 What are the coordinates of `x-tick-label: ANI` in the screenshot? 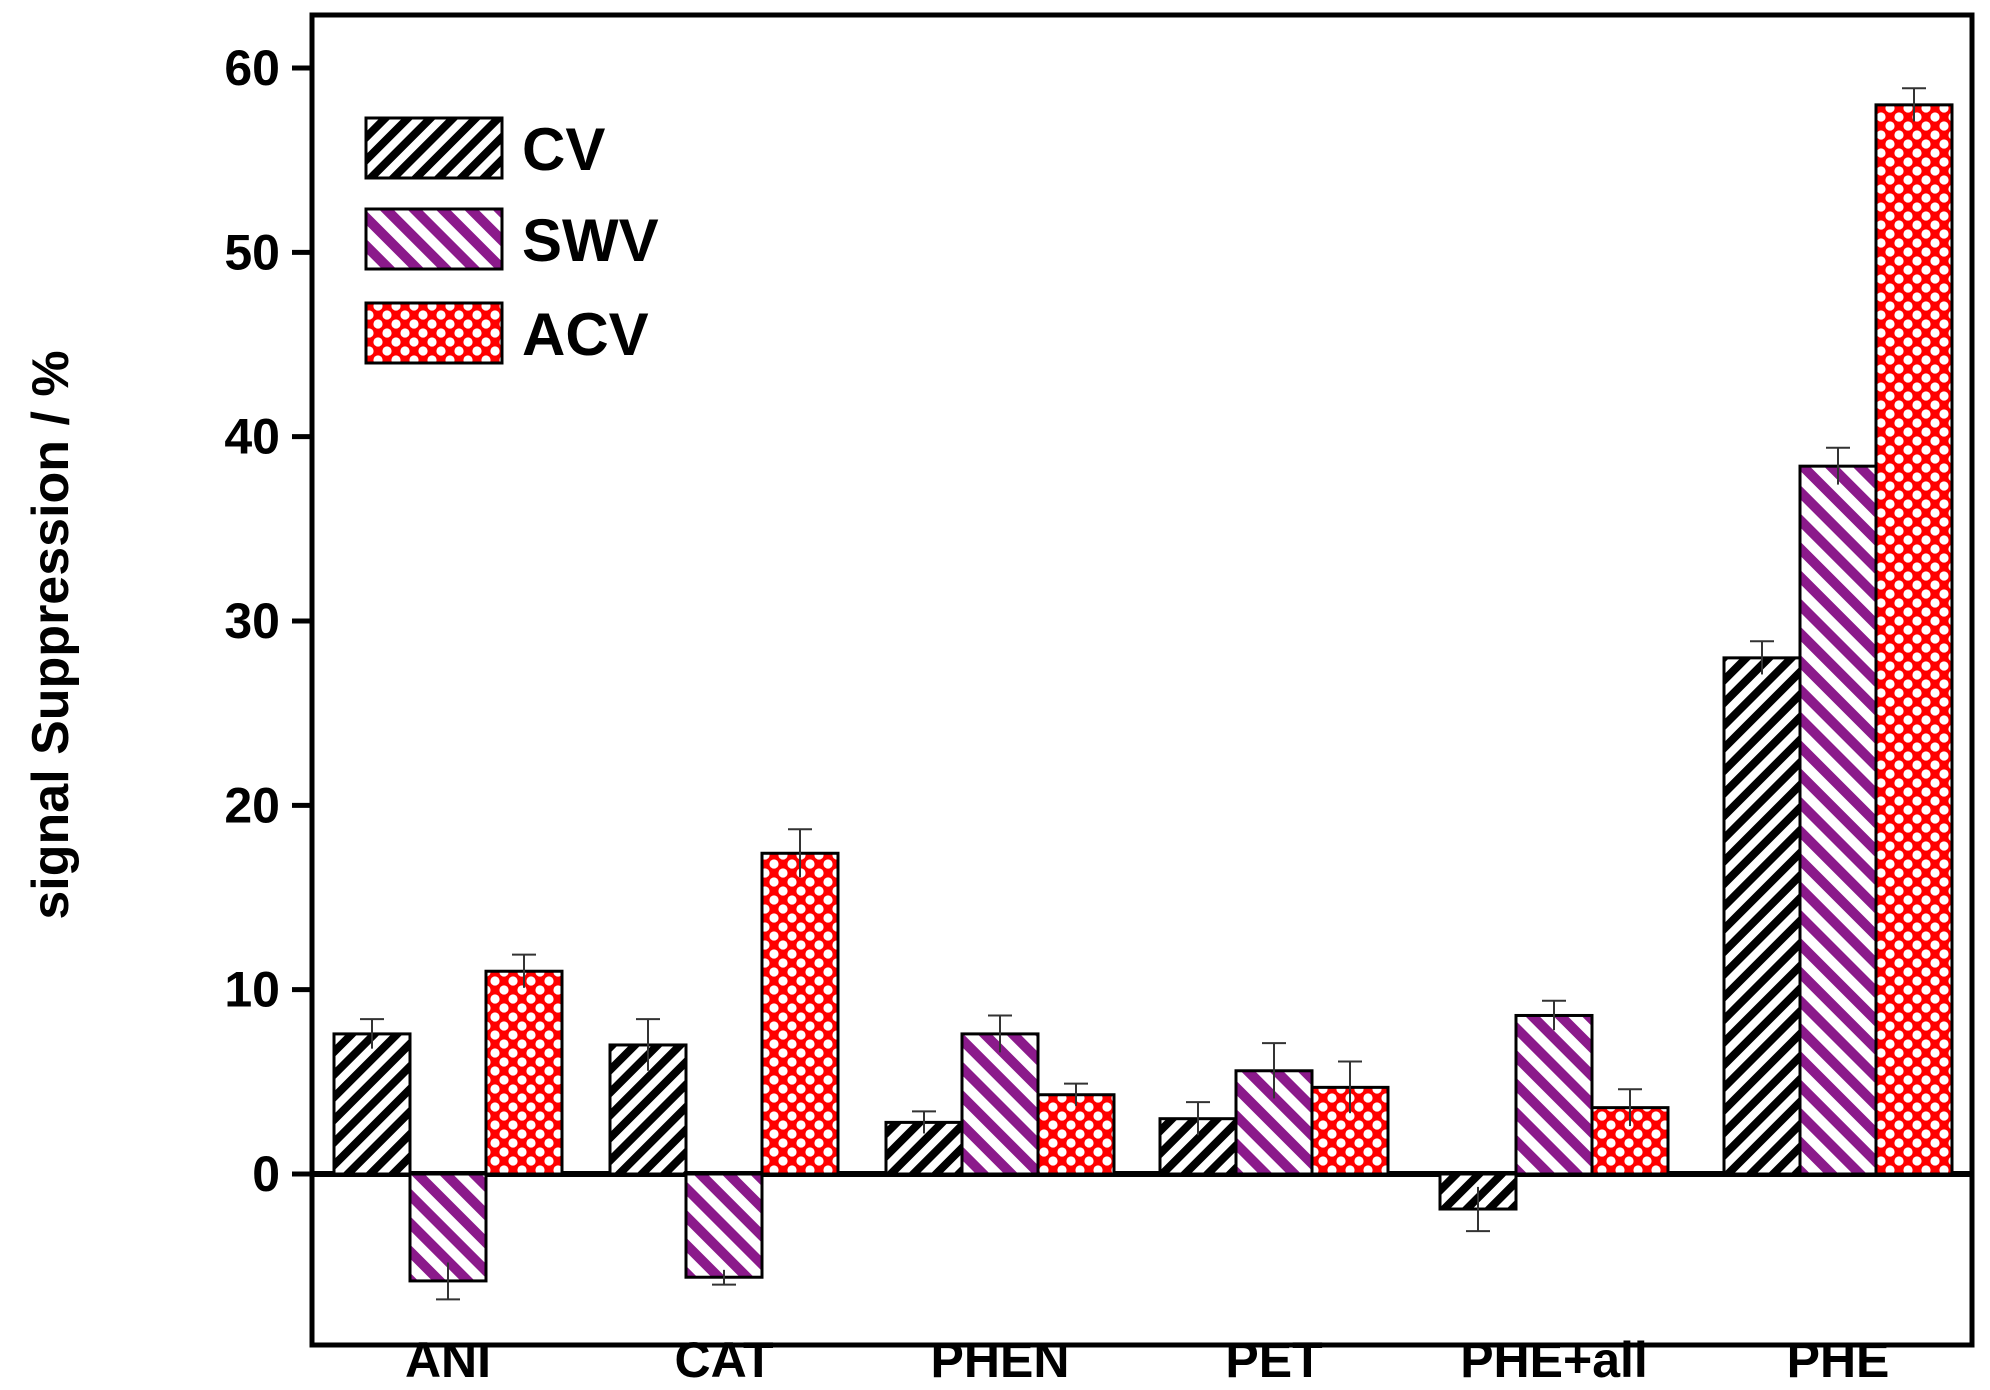 It's located at (448, 1360).